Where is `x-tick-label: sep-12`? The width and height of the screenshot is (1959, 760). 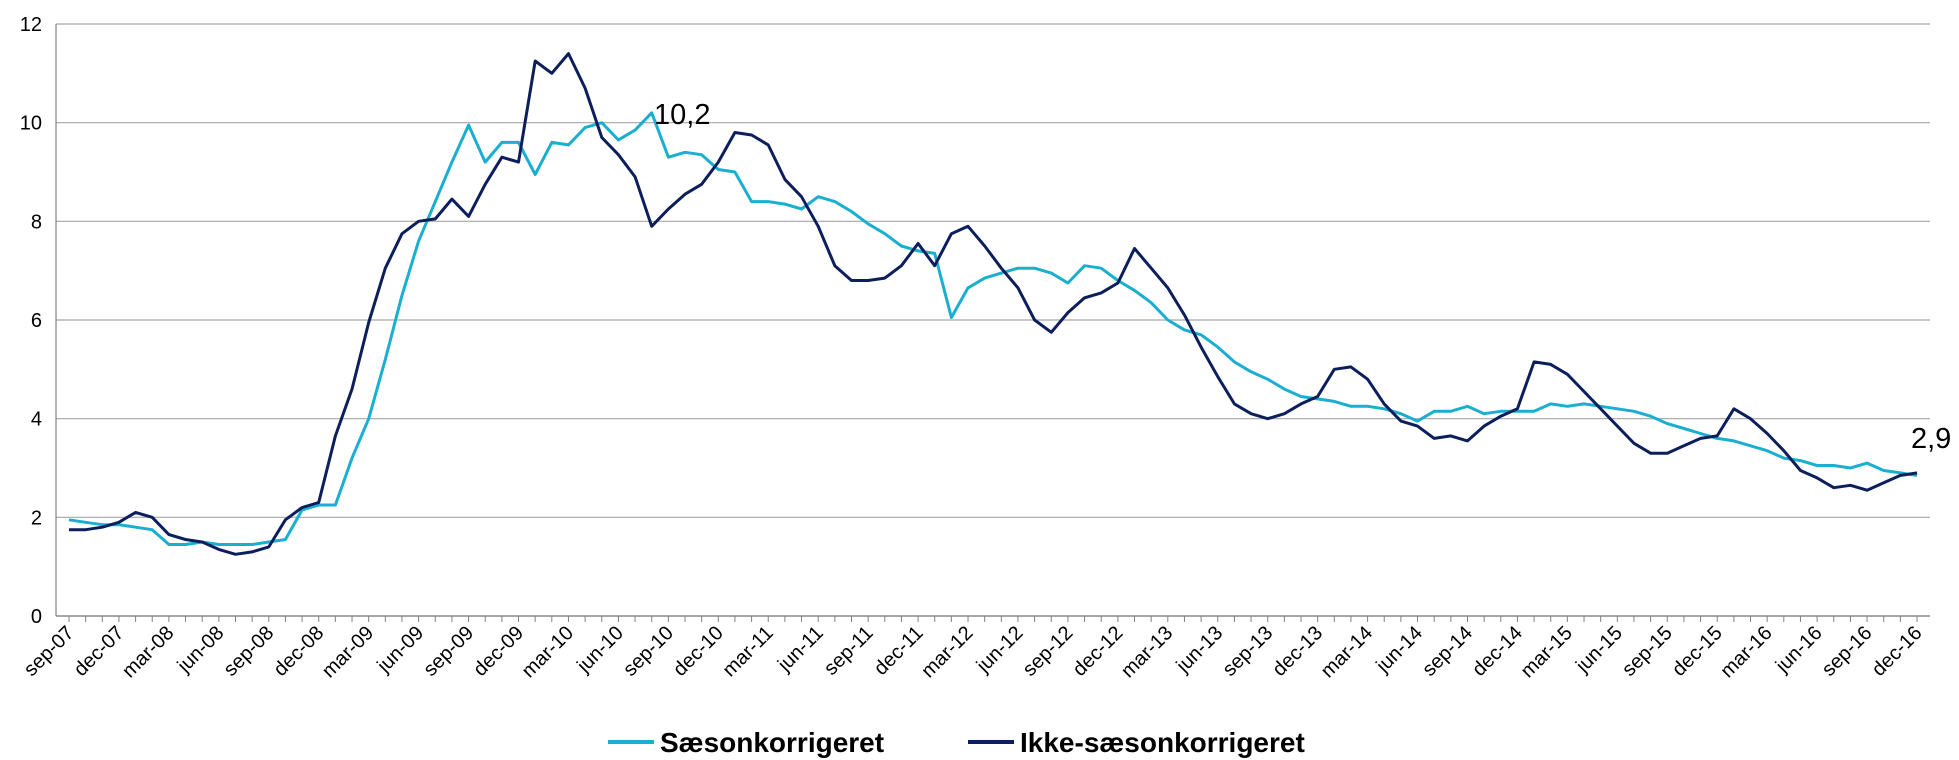
x-tick-label: sep-12 is located at coordinates (1048, 651).